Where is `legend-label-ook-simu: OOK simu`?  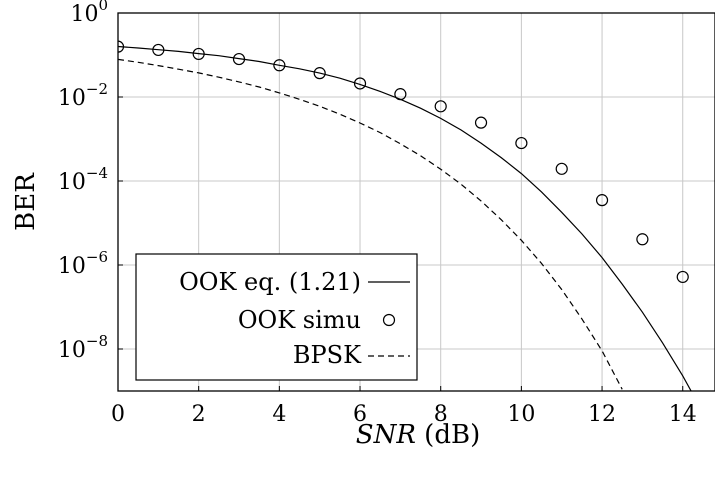
legend-label-ook-simu: OOK simu is located at coordinates (299, 320).